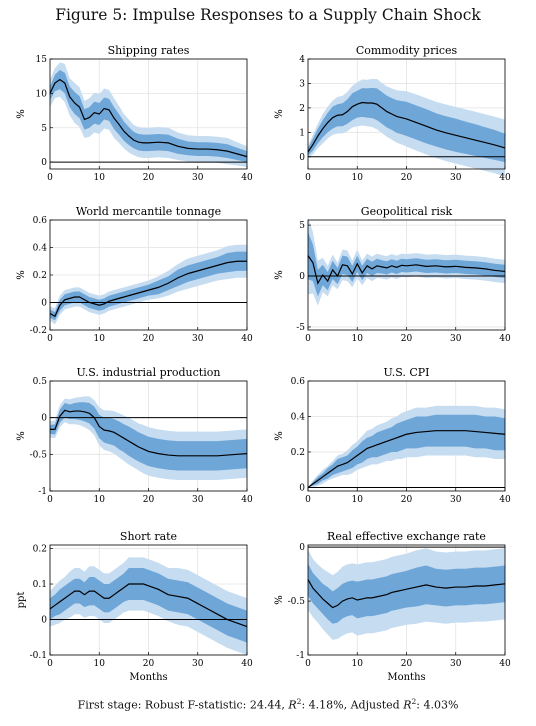  Describe the element at coordinates (42, 94) in the screenshot. I see `y-tick-label: 10` at that location.